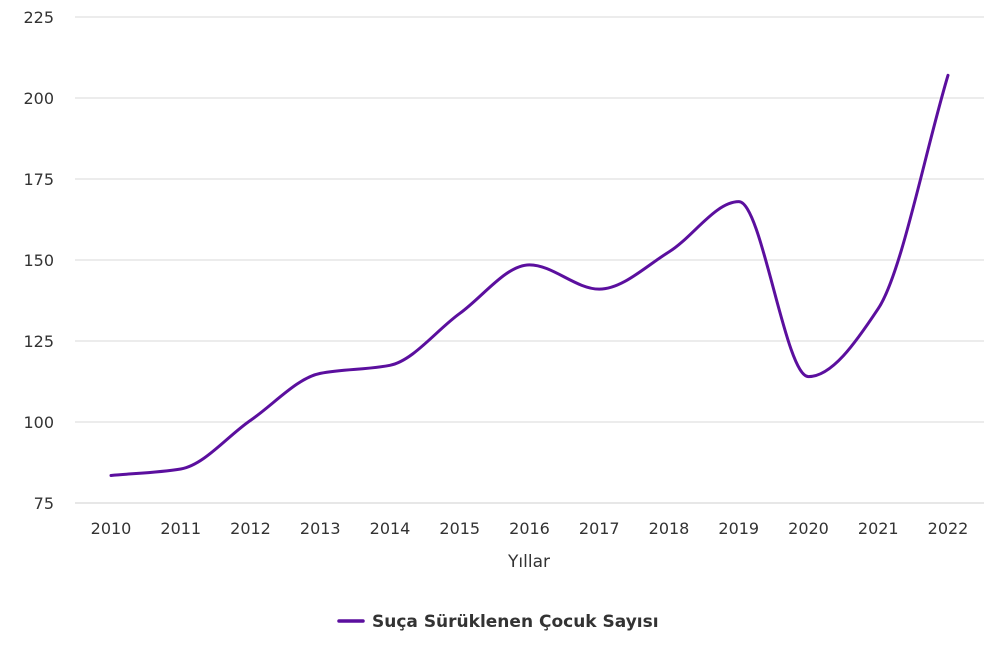  What do you see at coordinates (38, 341) in the screenshot?
I see `y-tick-label: 125` at bounding box center [38, 341].